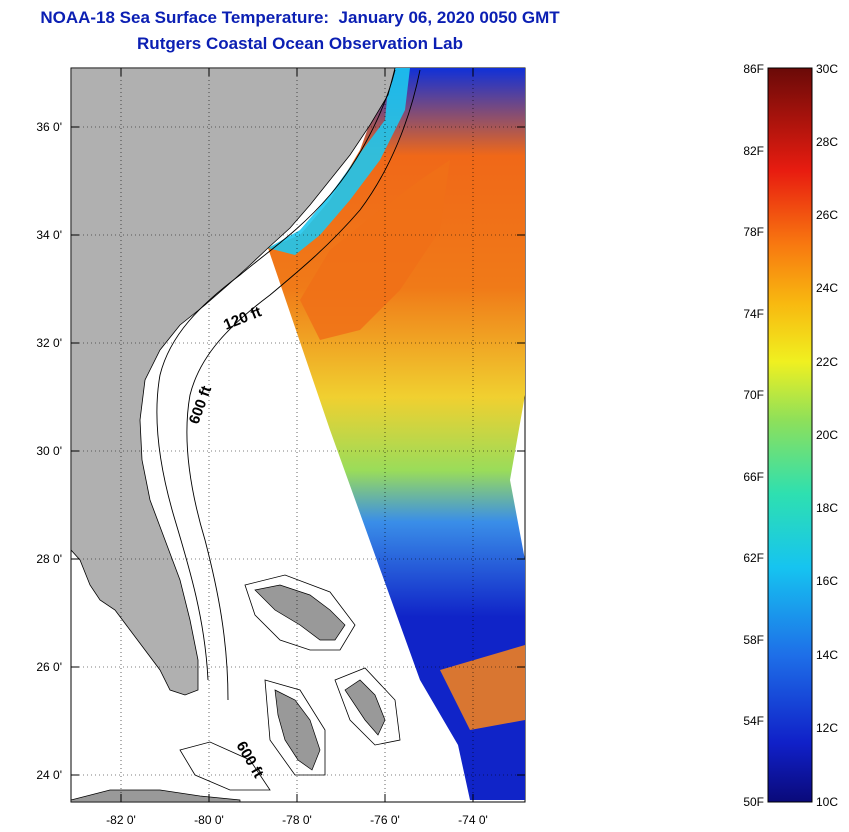  I want to click on colorbar-c-label: 26C, so click(827, 215).